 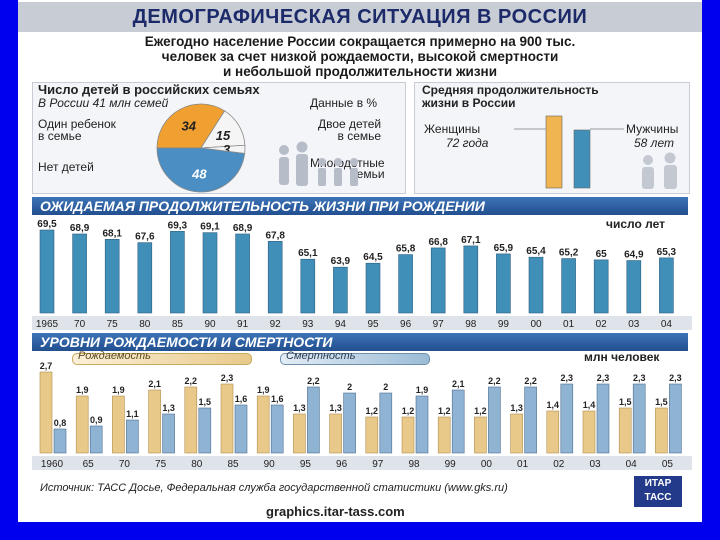 I want to click on expectancy-value-label: 65,9, so click(x=504, y=248).